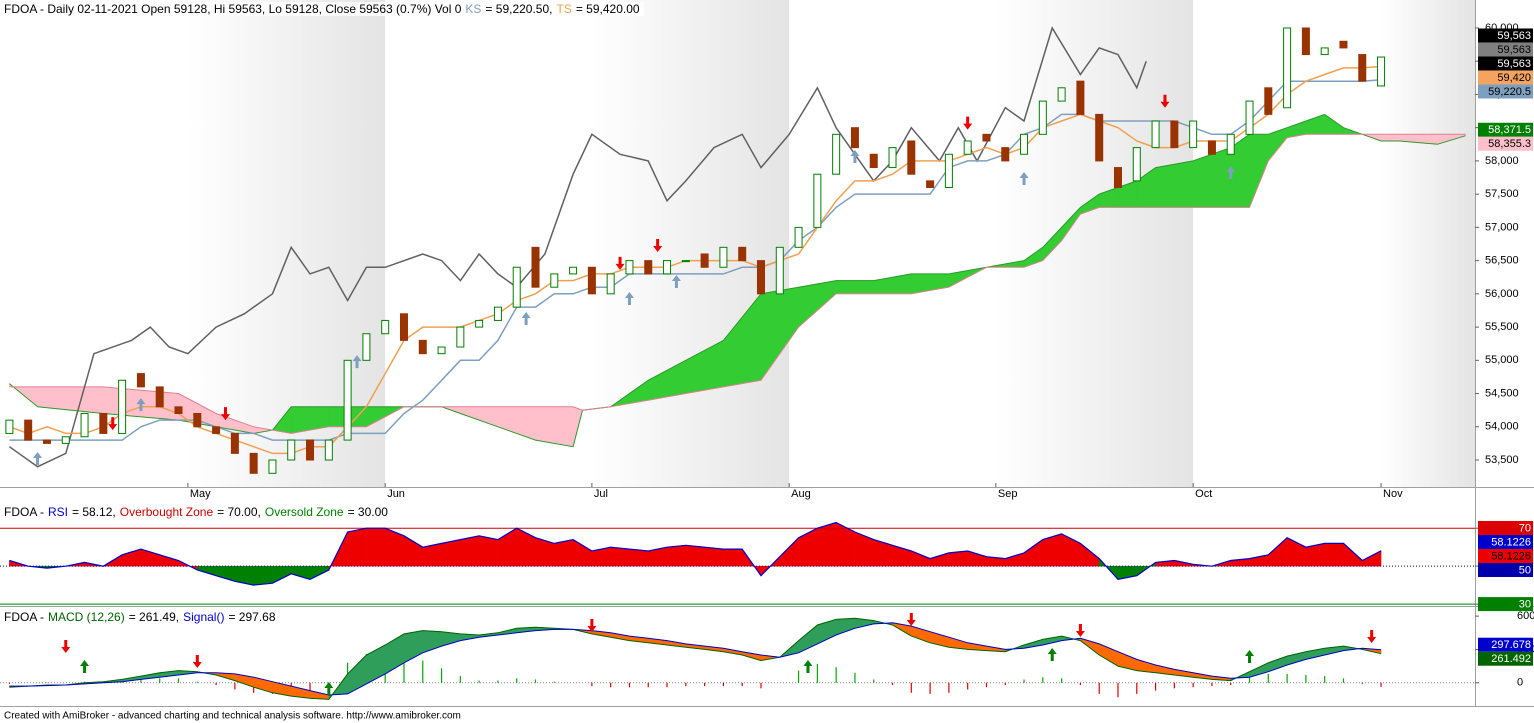  Describe the element at coordinates (252, 617) in the screenshot. I see `header-part: = 297.68` at that location.